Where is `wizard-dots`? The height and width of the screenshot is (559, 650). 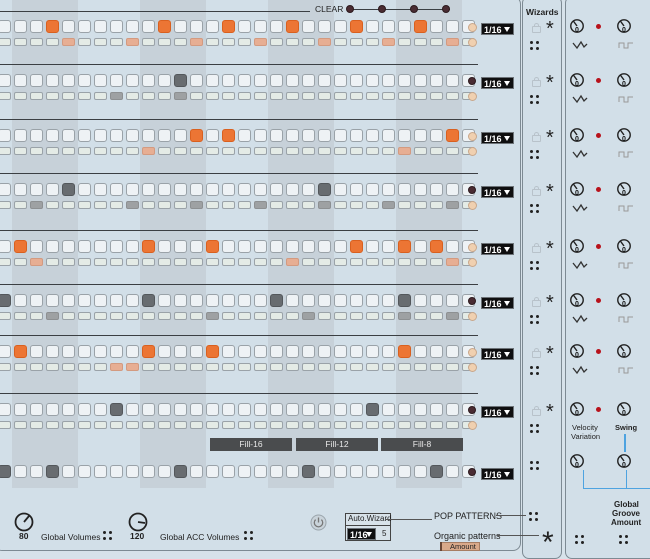
wizard-dots is located at coordinates (535, 371).